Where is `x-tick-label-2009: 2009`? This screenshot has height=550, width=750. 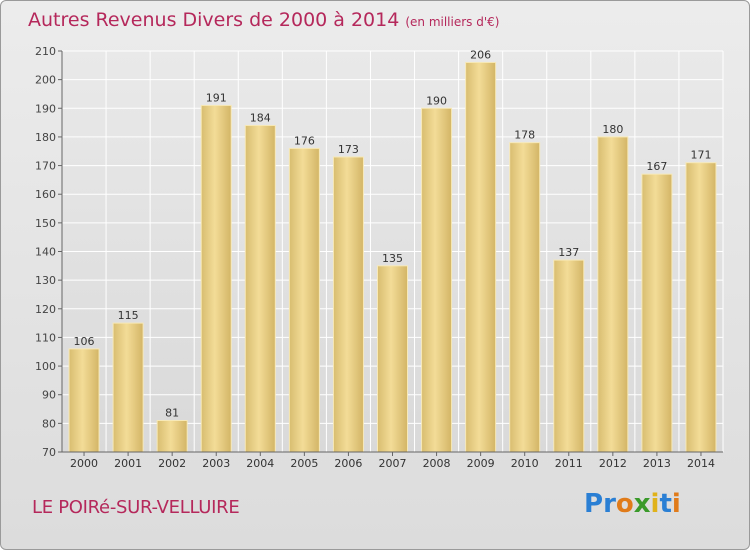 x-tick-label-2009: 2009 is located at coordinates (481, 463).